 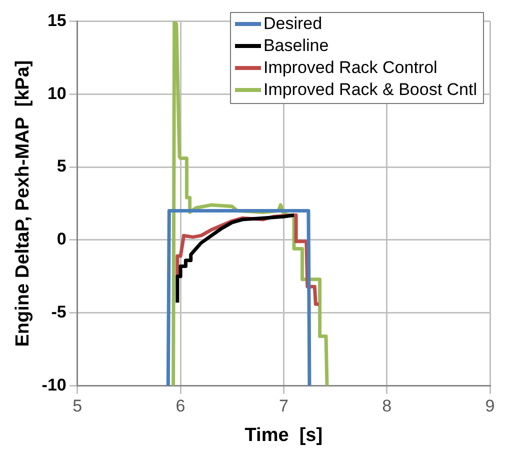 I want to click on x-axis-title: Time [s], so click(x=283, y=435).